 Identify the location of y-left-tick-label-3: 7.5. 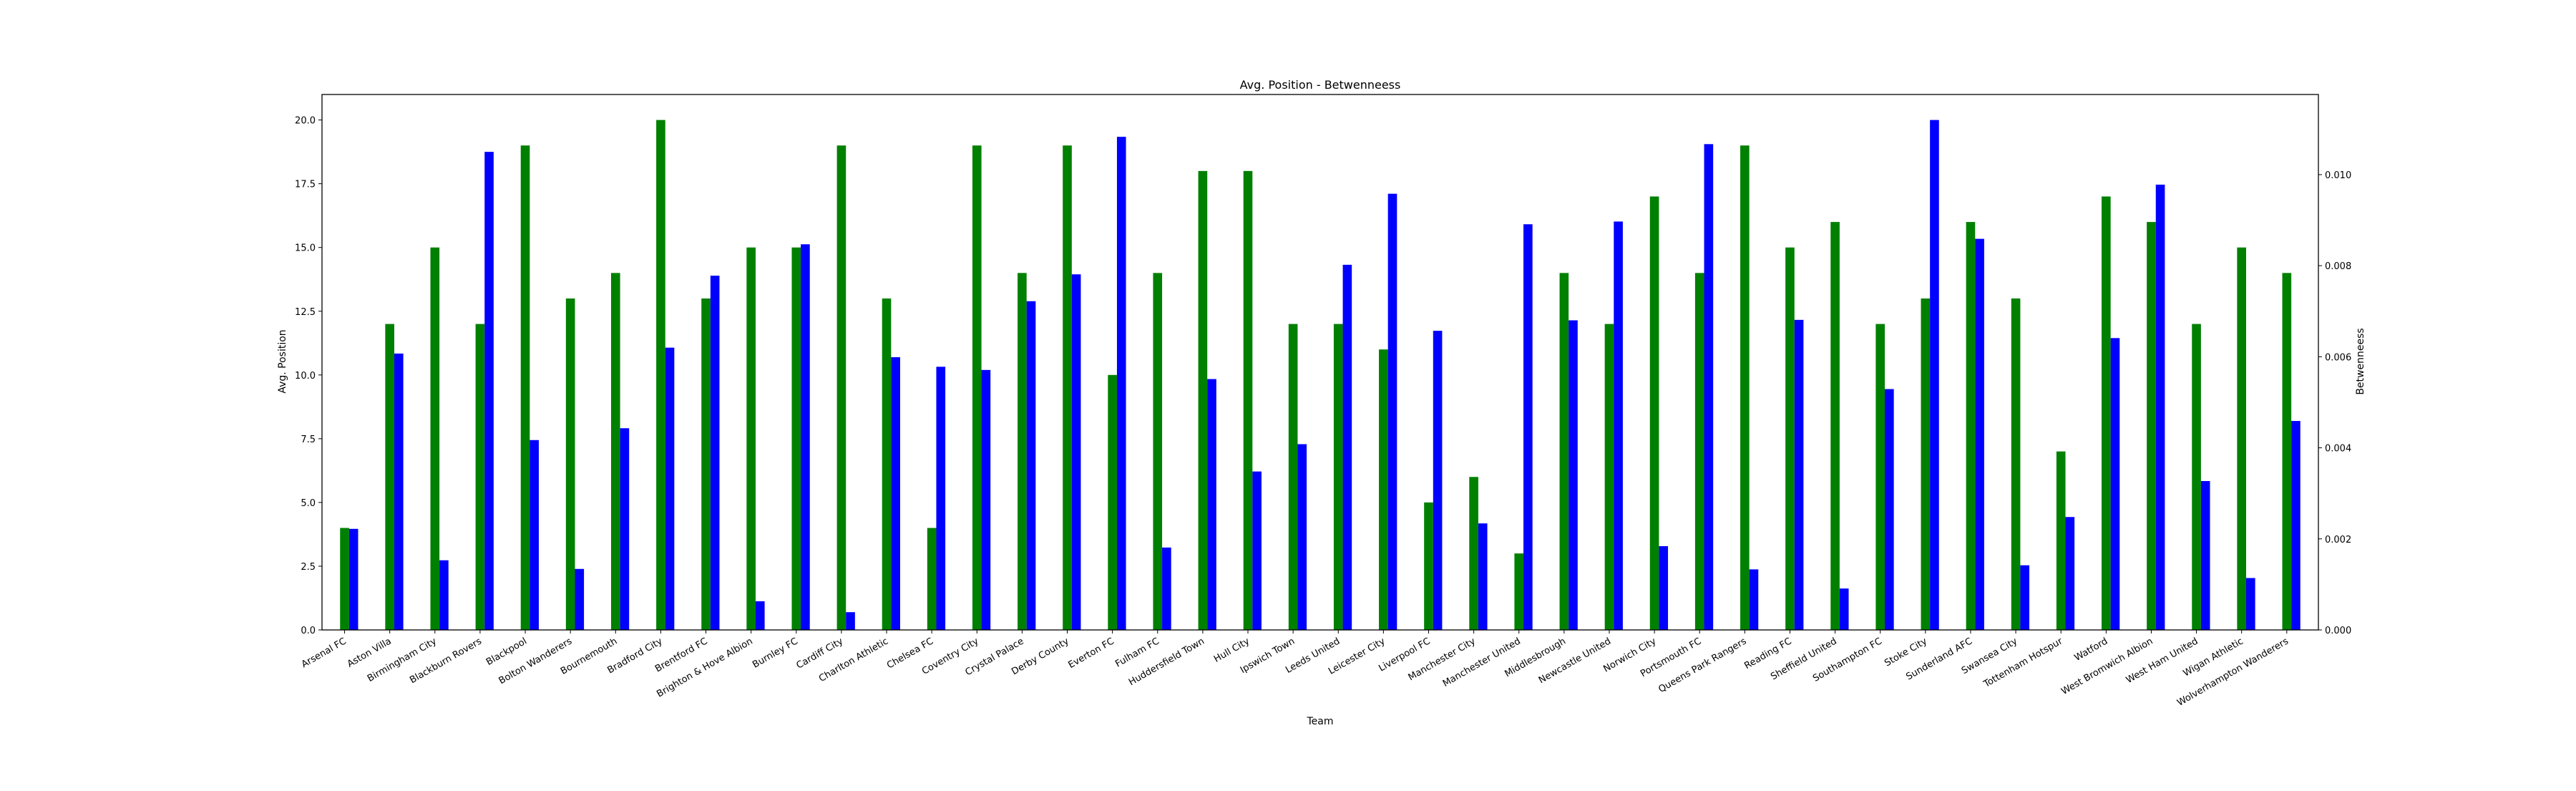
(308, 440).